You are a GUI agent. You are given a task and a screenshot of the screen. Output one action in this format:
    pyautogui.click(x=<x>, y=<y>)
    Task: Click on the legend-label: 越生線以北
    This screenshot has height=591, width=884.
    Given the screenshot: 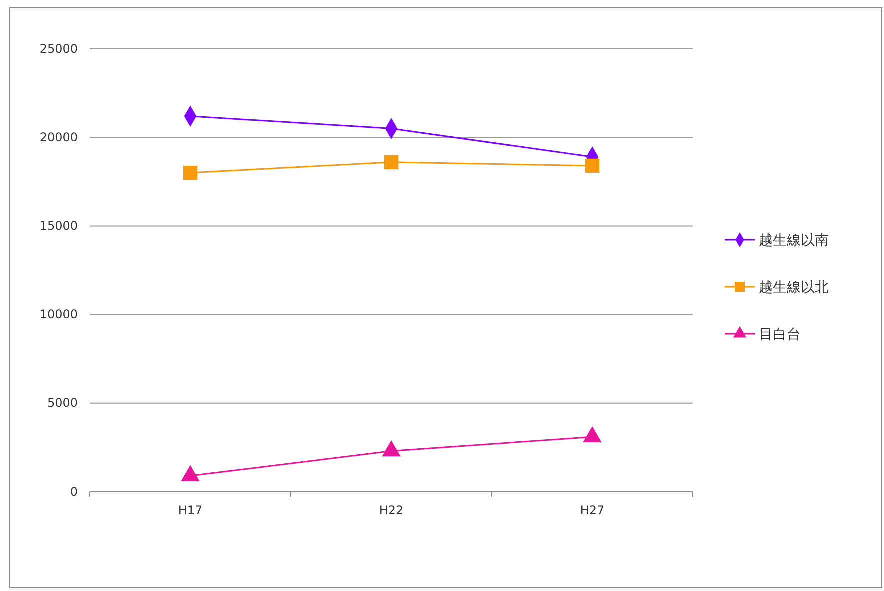 What is the action you would take?
    pyautogui.click(x=794, y=288)
    